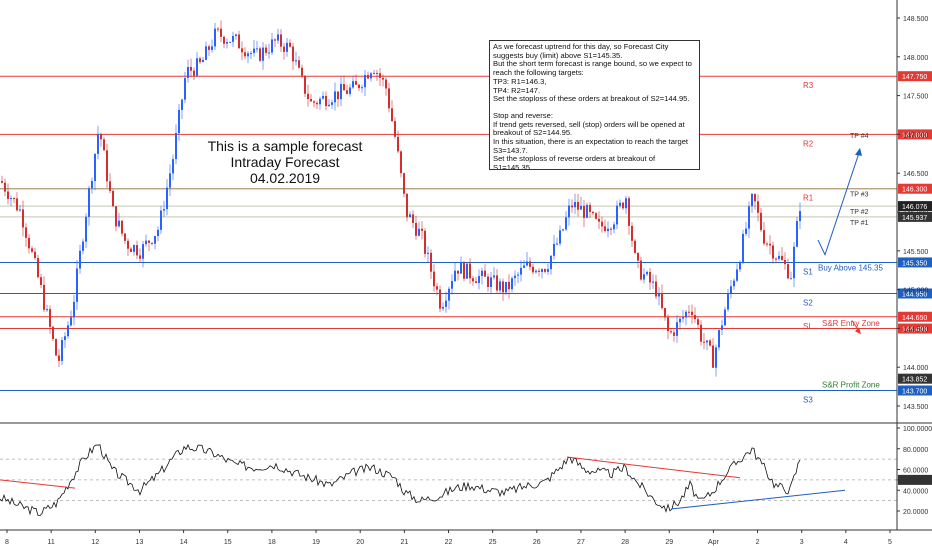 Image resolution: width=932 pixels, height=550 pixels. What do you see at coordinates (520, 81) in the screenshot?
I see `note-line: TP3: R1=146.3,` at bounding box center [520, 81].